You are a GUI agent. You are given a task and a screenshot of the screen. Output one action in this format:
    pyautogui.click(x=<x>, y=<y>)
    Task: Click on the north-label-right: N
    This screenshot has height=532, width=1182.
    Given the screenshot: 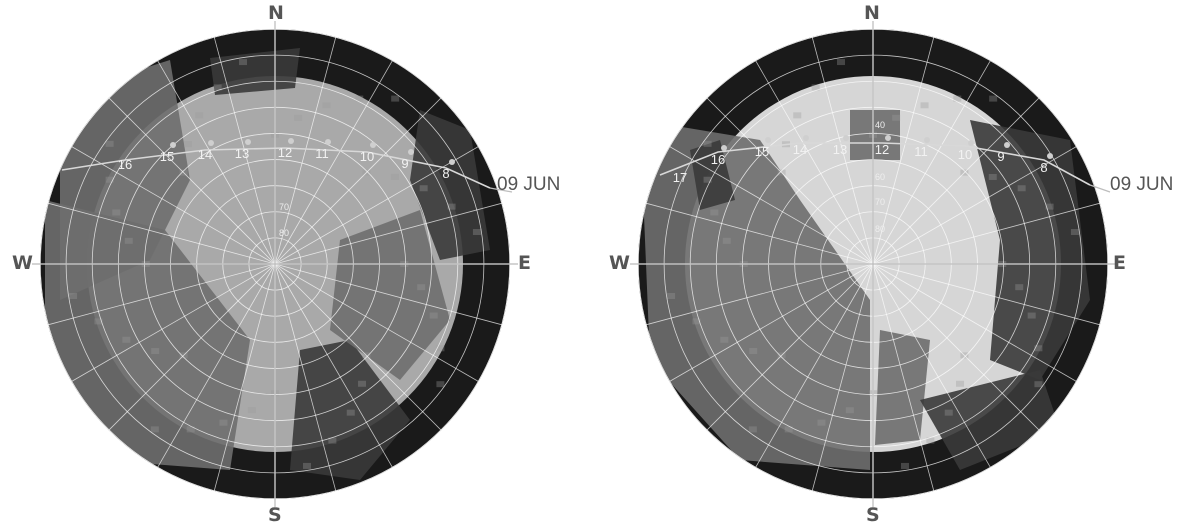 What is the action you would take?
    pyautogui.click(x=872, y=13)
    